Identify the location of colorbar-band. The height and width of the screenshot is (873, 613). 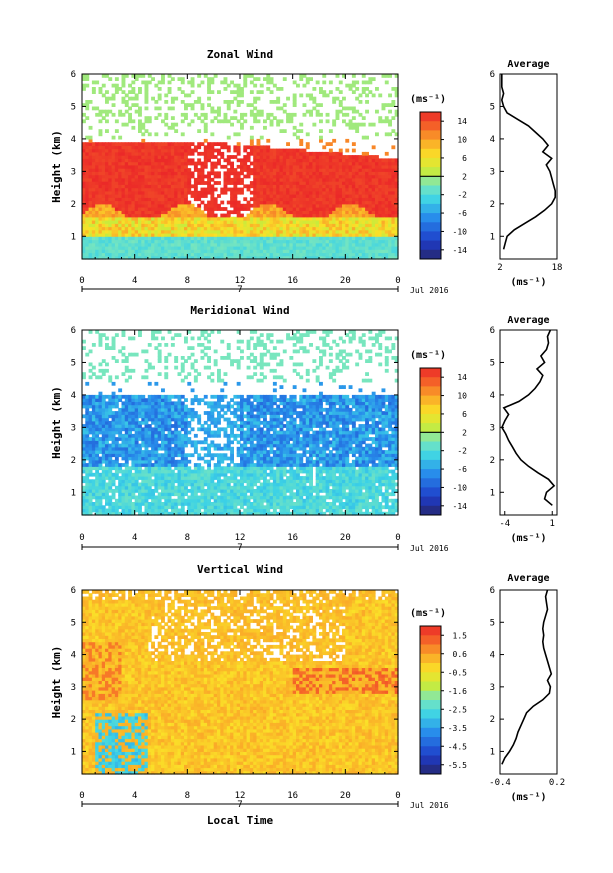
(430, 227).